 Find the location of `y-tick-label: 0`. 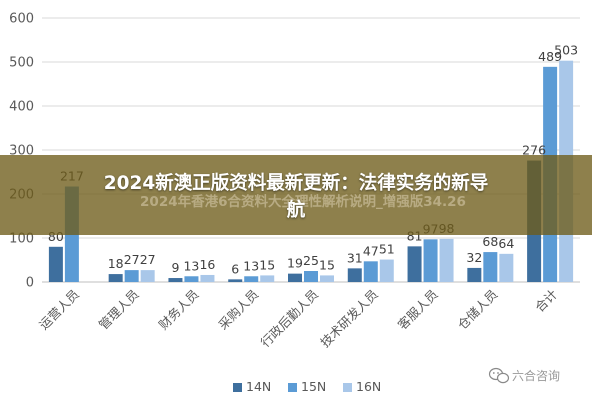

y-tick-label: 0 is located at coordinates (30, 283).